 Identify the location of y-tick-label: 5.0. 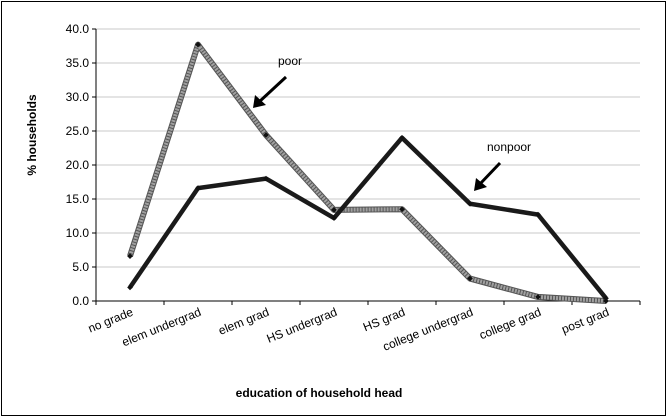
(80, 267).